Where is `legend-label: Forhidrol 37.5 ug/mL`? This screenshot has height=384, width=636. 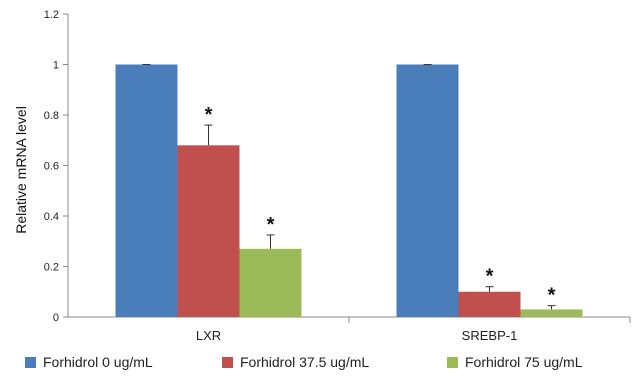
legend-label: Forhidrol 37.5 ug/mL is located at coordinates (304, 362).